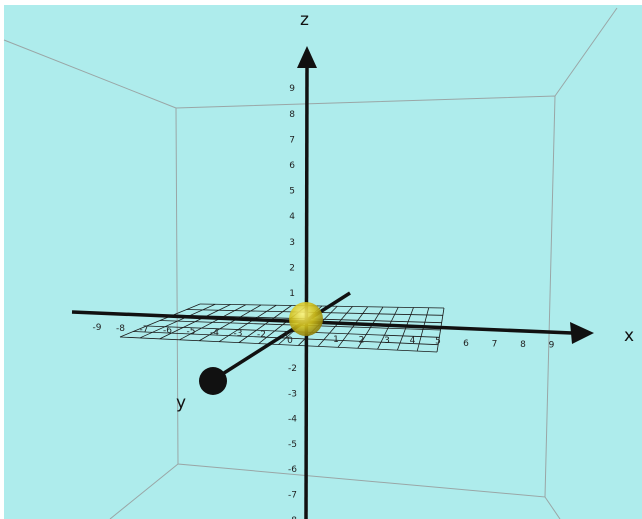 This screenshot has height=519, width=642. I want to click on x-tick-label: 4, so click(413, 341).